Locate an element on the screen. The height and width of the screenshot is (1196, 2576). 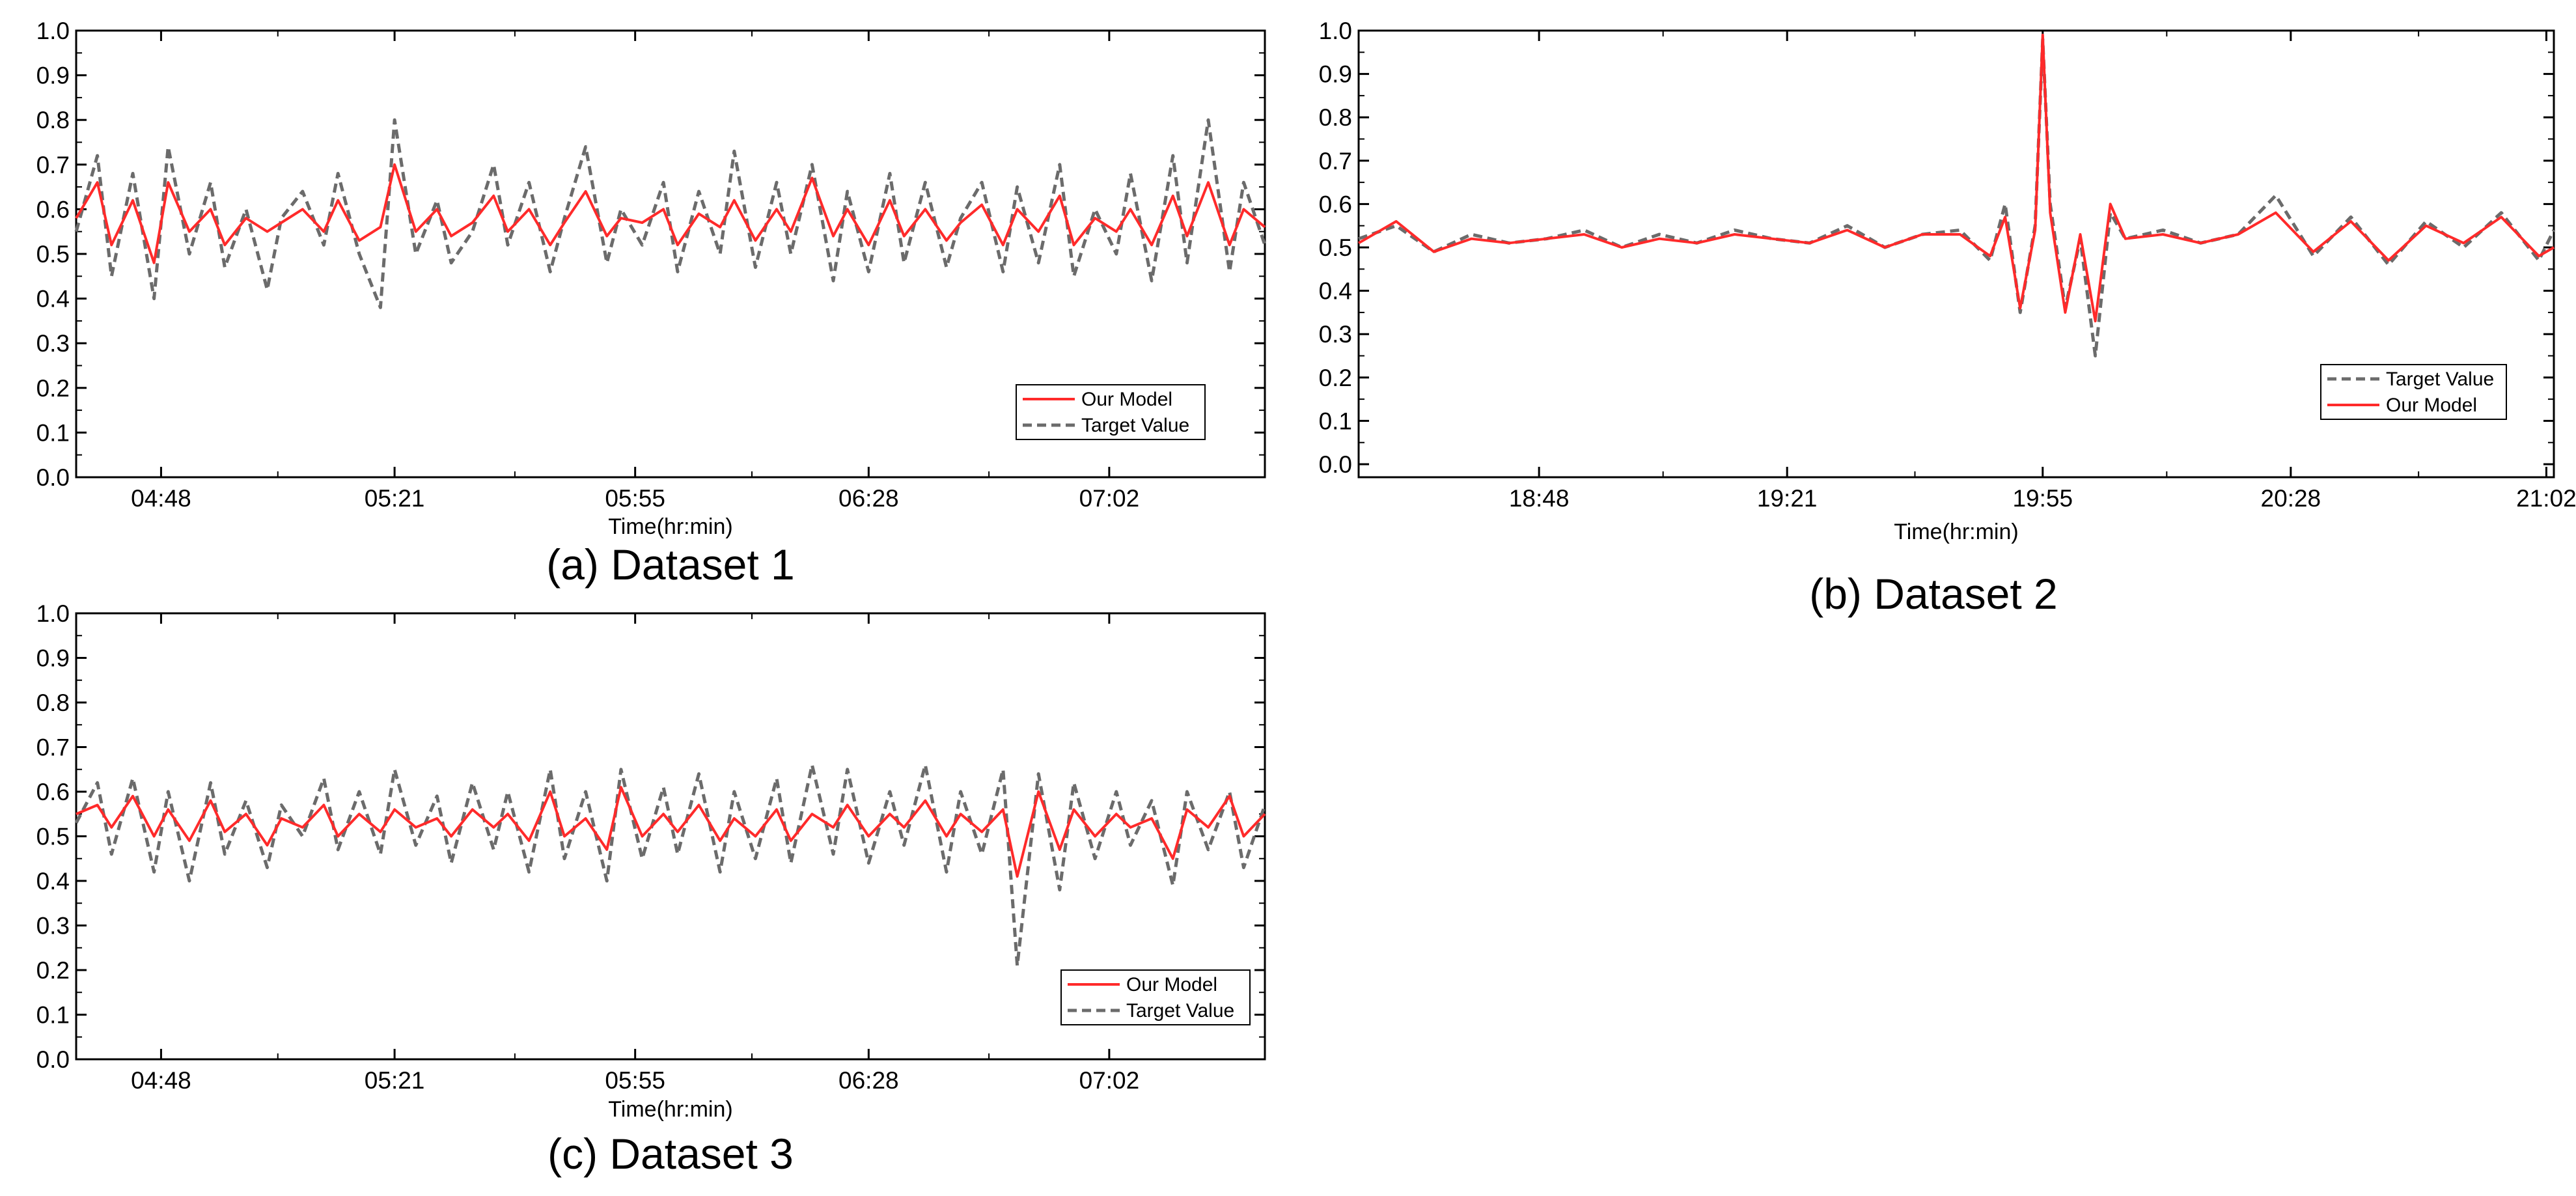
x-tick-label: 19:55 is located at coordinates (2042, 499).